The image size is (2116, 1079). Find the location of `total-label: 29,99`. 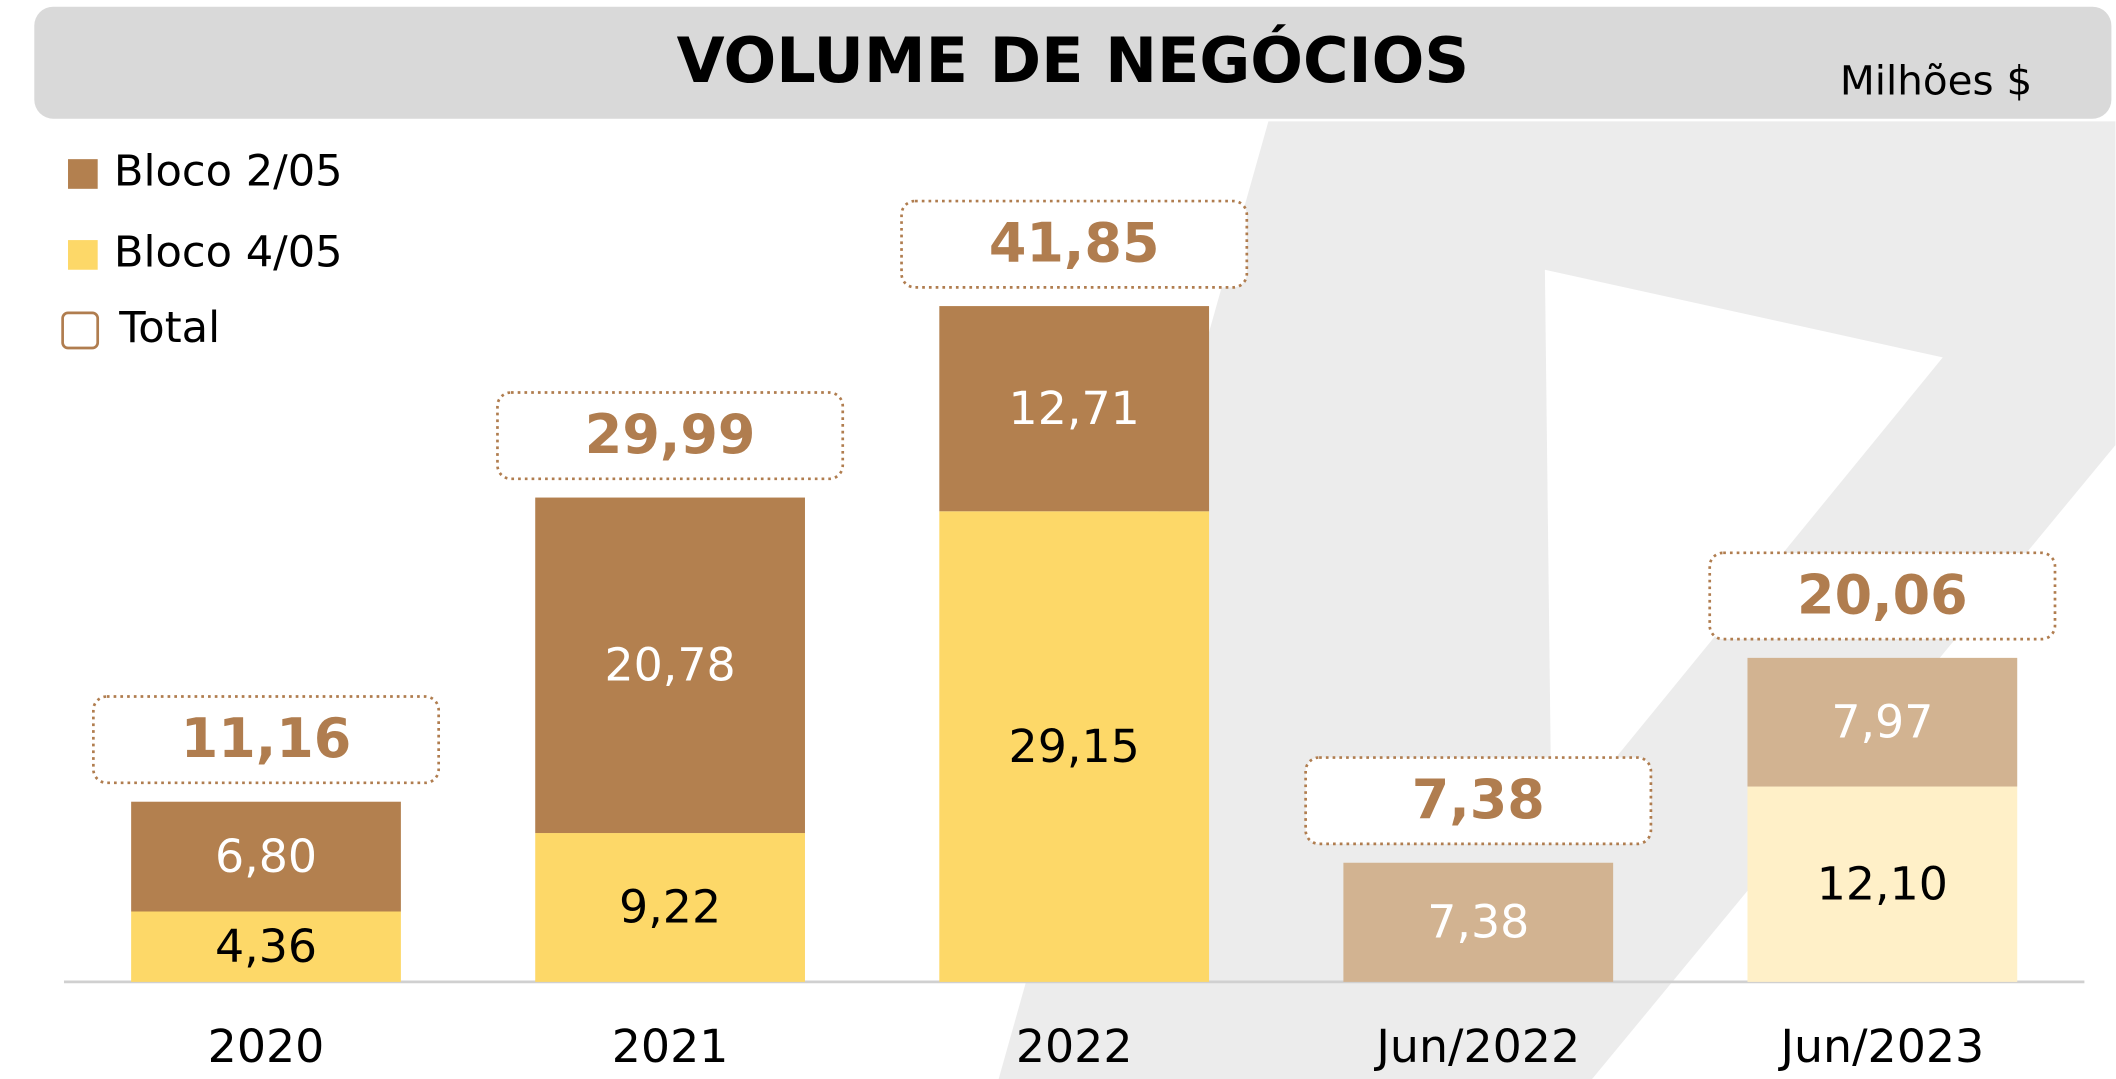

total-label: 29,99 is located at coordinates (670, 434).